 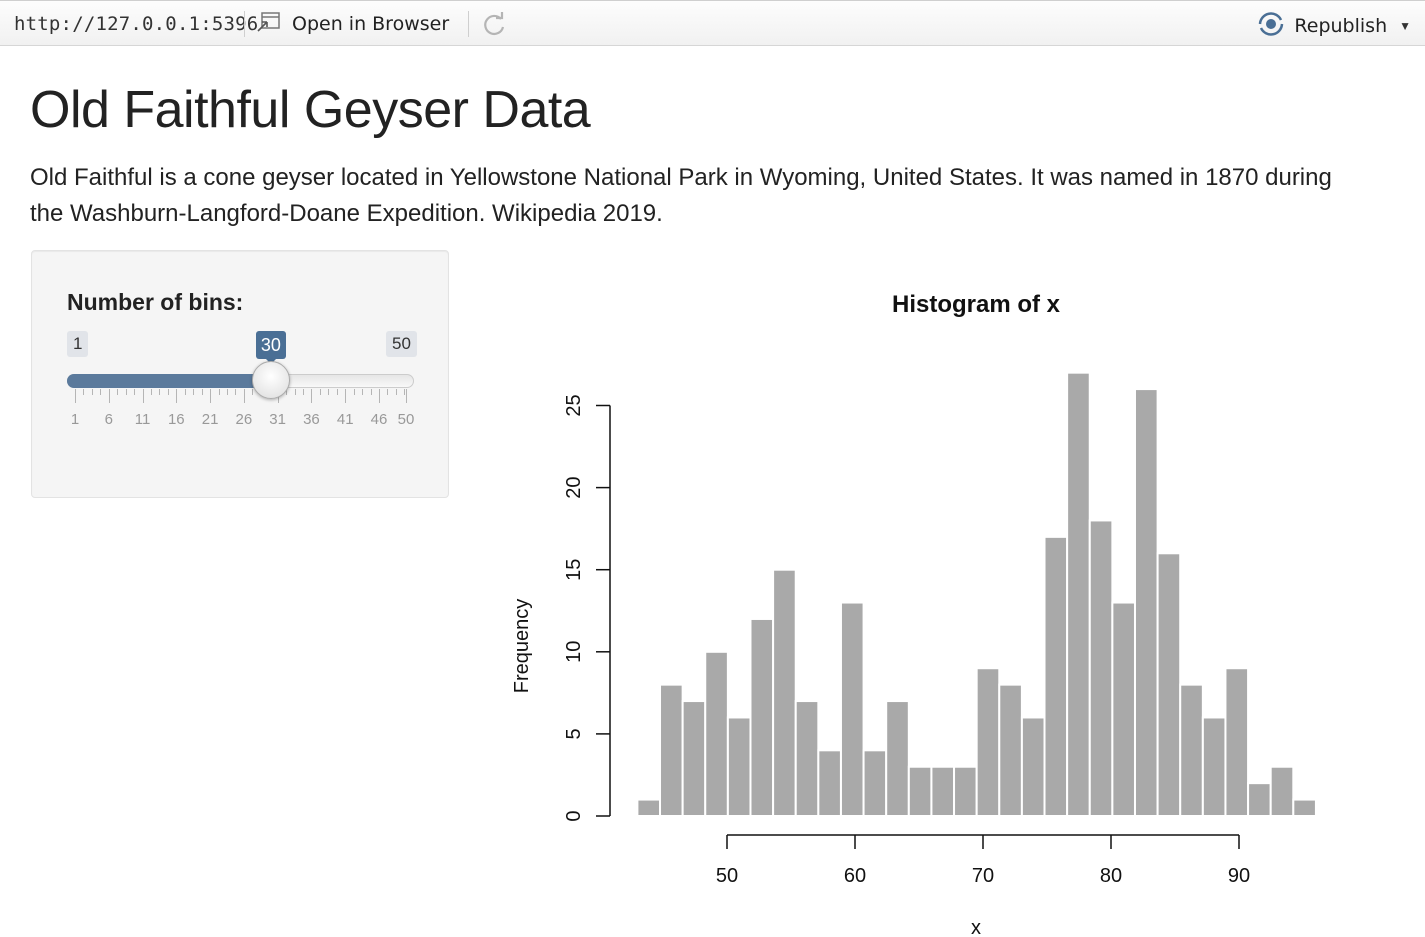 I want to click on y-axis-label: Frequency, so click(x=522, y=646).